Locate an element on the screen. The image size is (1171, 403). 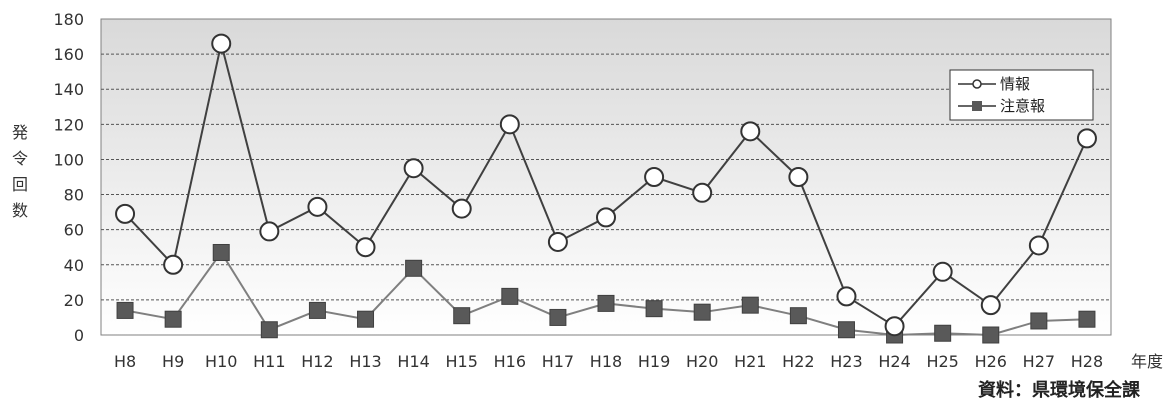
x-tick-label: H19 is located at coordinates (654, 361).